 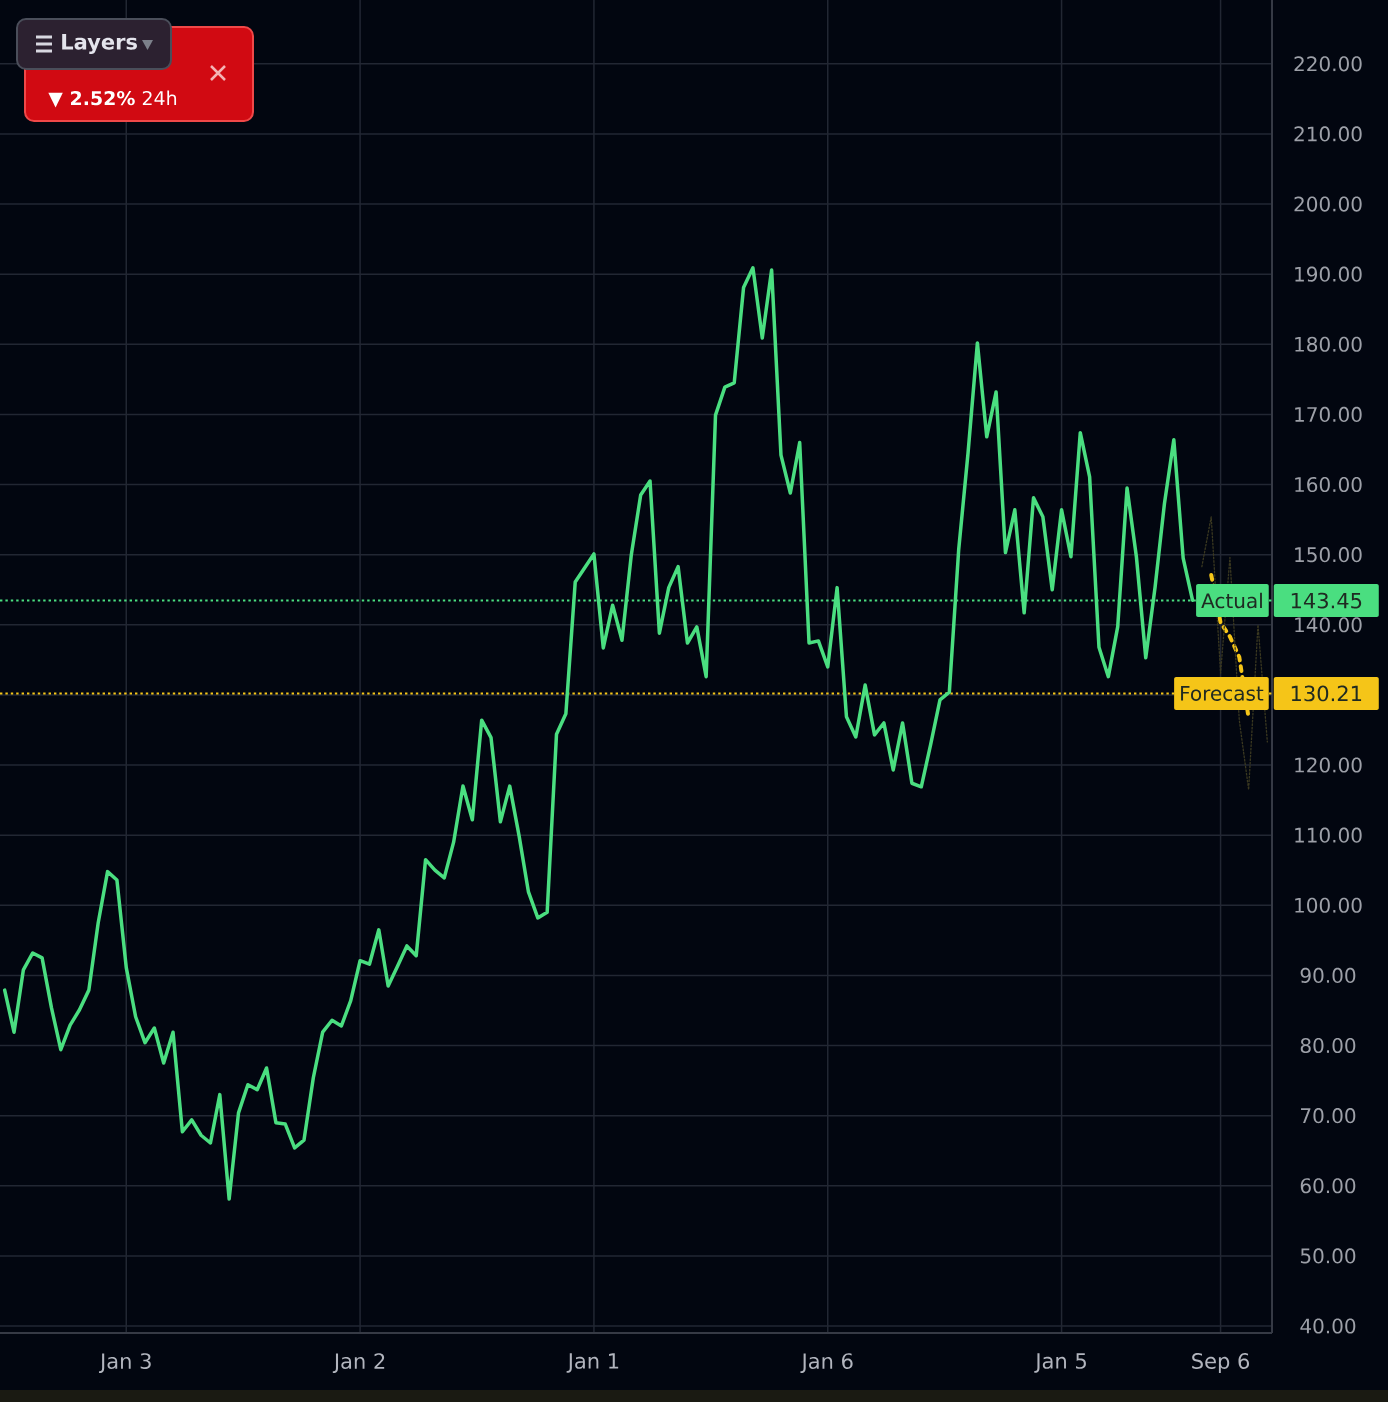 I want to click on x-tick-label: Jan 1, so click(x=592, y=1363).